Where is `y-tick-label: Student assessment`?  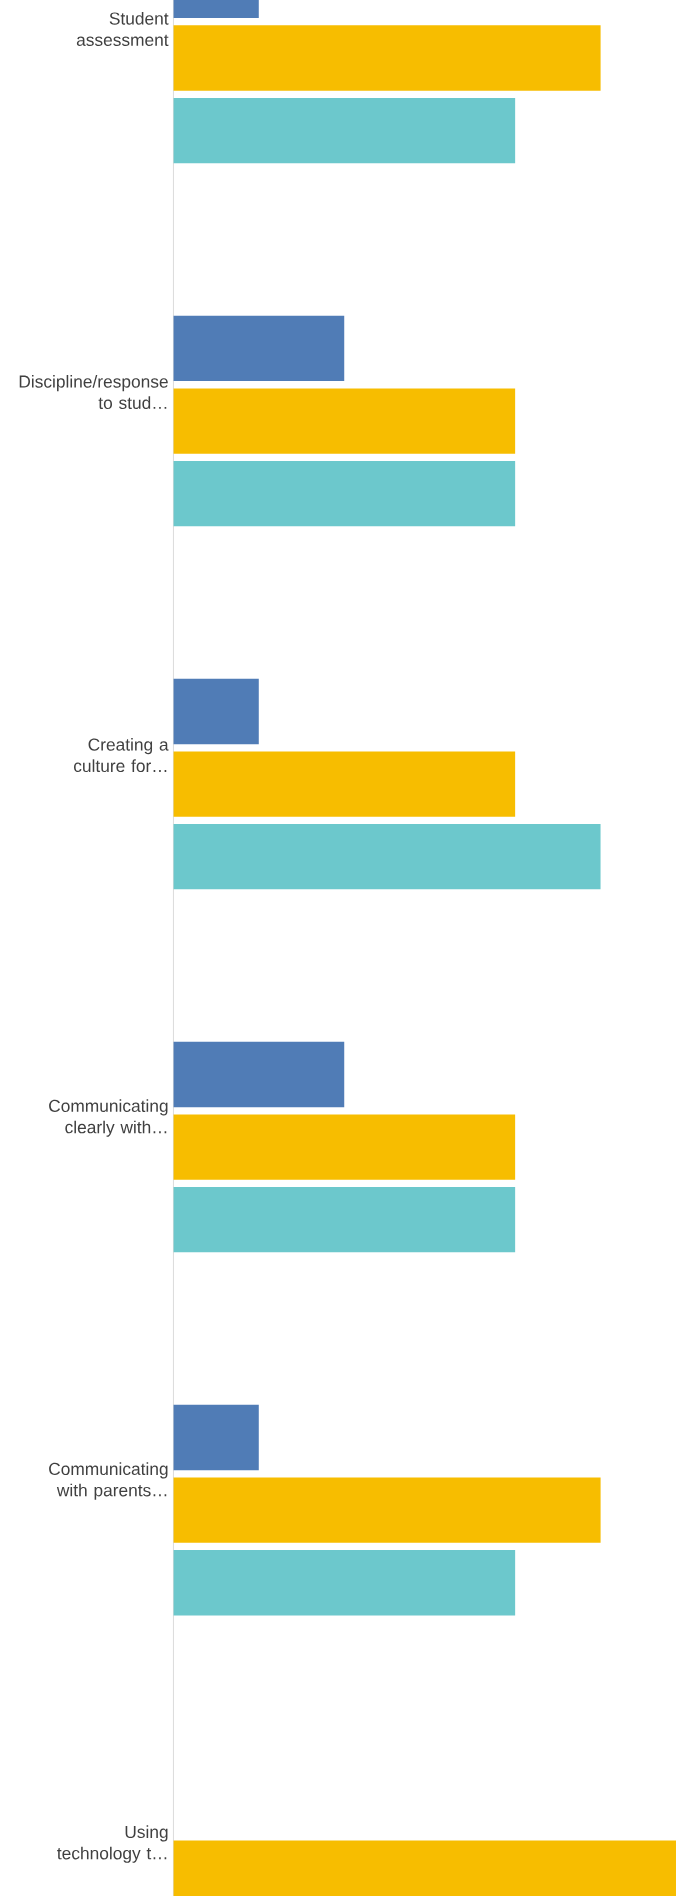 y-tick-label: Student assessment is located at coordinates (122, 29).